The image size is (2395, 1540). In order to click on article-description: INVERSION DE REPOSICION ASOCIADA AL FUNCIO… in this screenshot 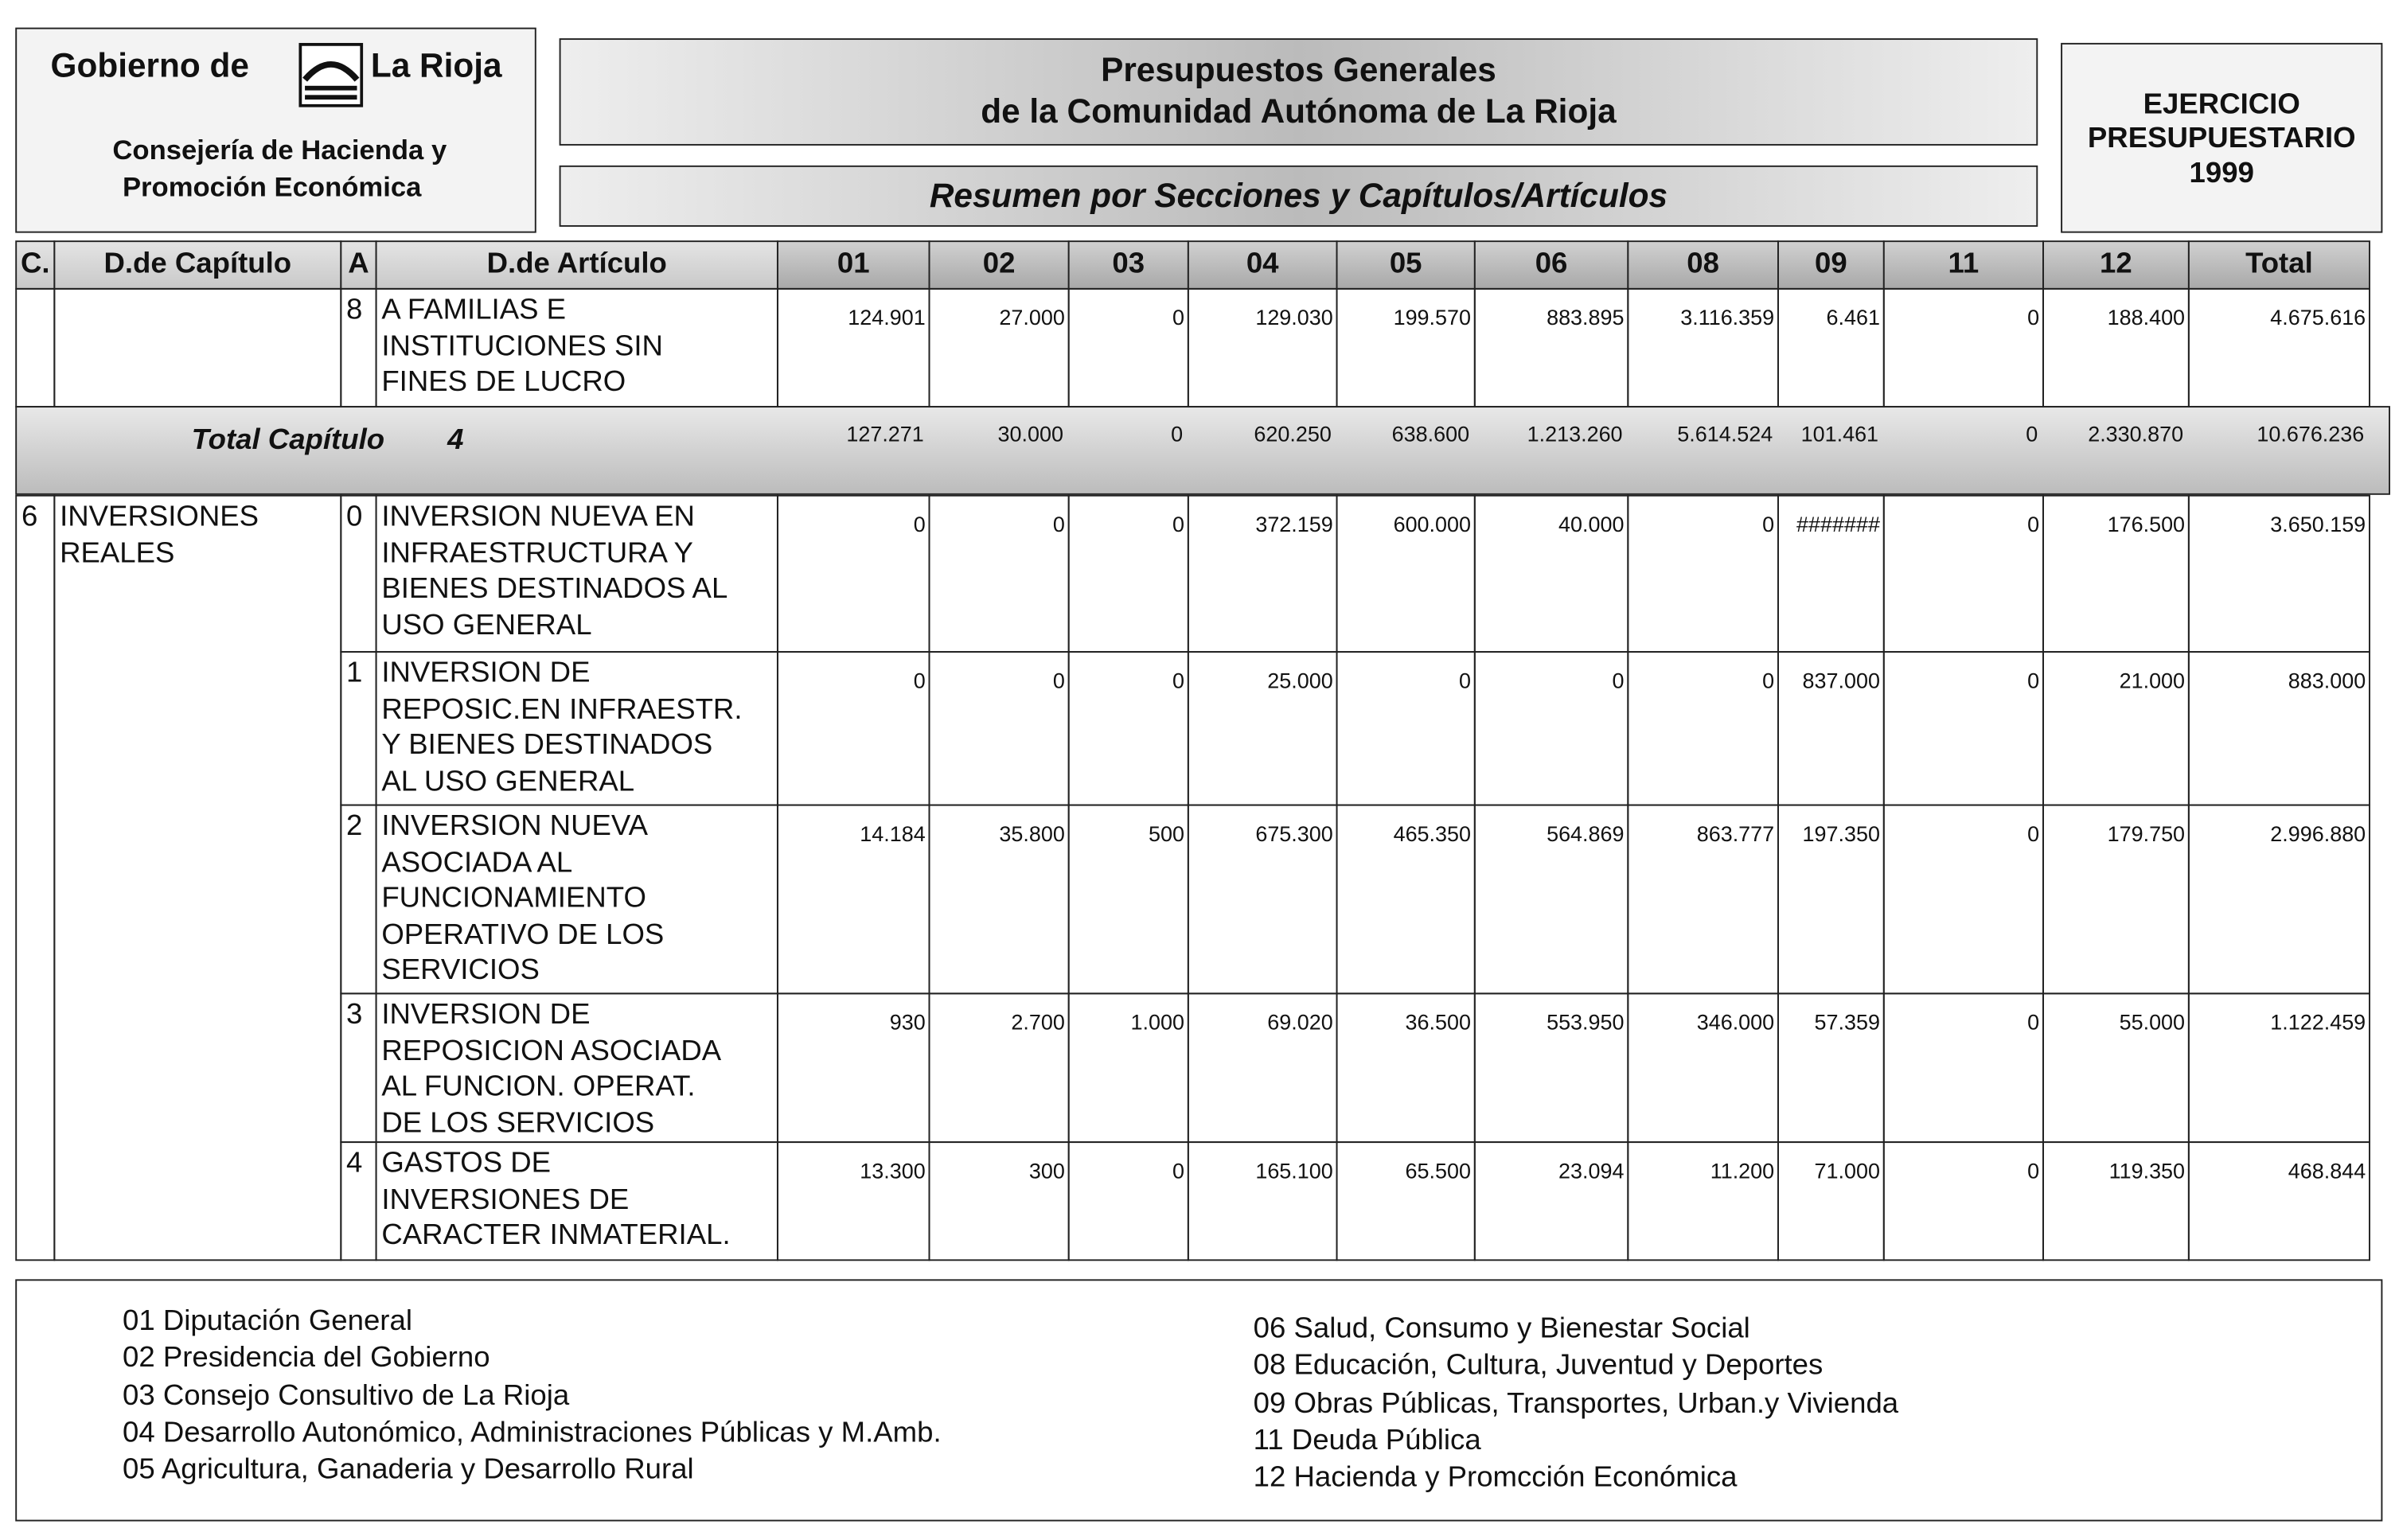, I will do `click(576, 1068)`.